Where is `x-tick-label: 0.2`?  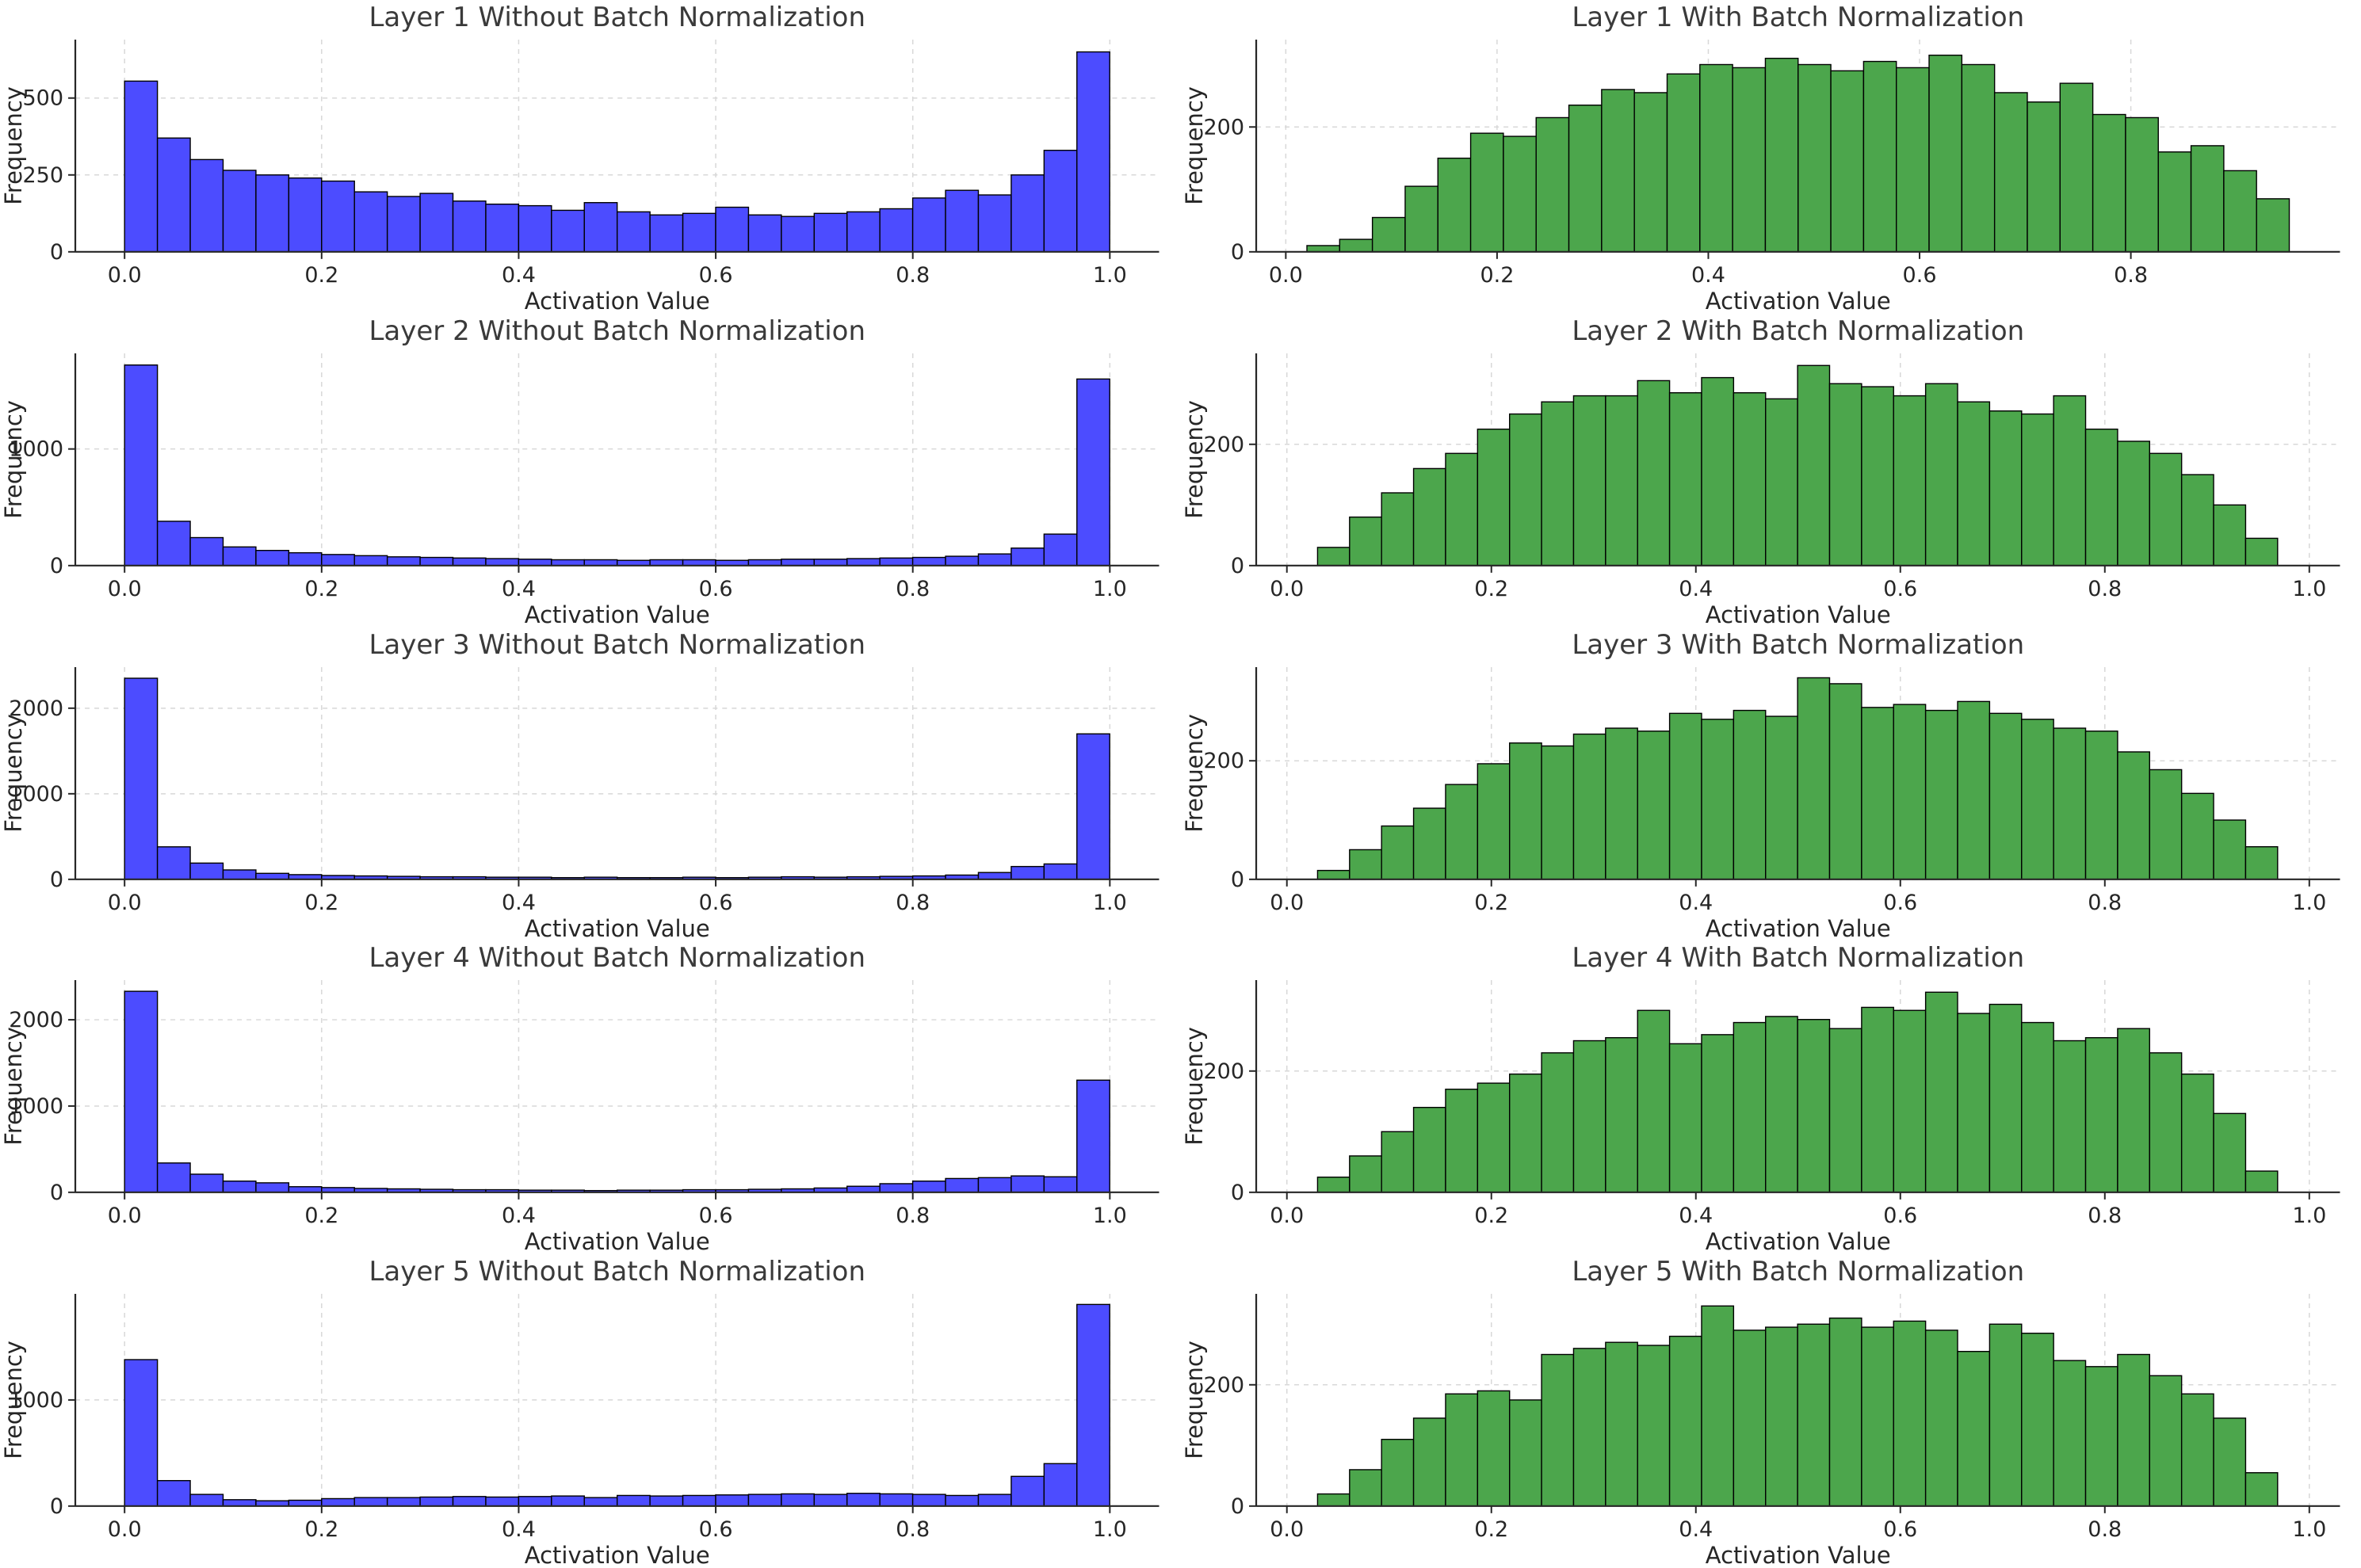
x-tick-label: 0.2 is located at coordinates (321, 275).